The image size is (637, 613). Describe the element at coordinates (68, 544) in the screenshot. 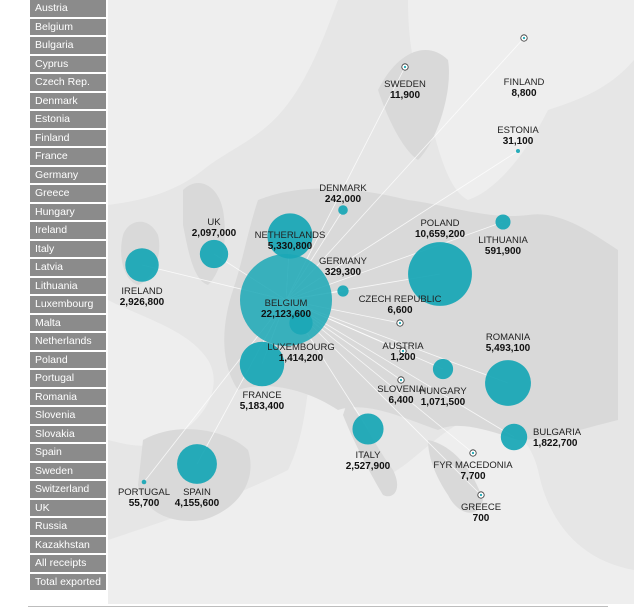

I see `menu-item: Kazakhstan` at that location.